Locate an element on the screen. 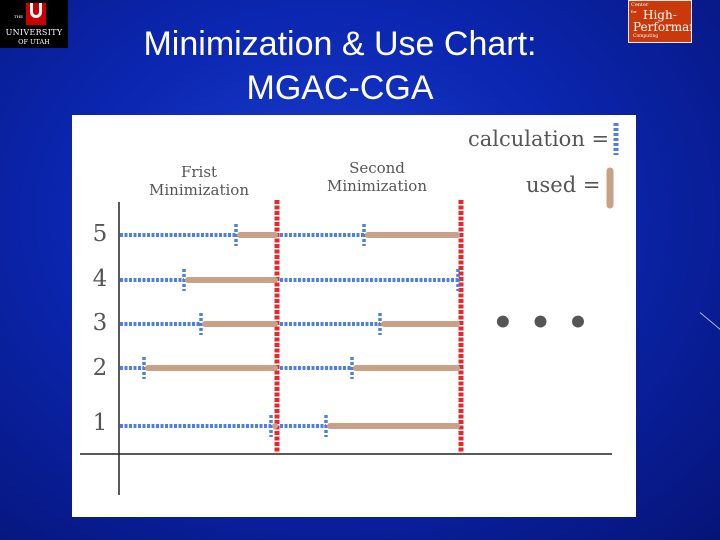 This screenshot has height=540, width=720. legend-calculation-label: calculation = is located at coordinates (539, 139).